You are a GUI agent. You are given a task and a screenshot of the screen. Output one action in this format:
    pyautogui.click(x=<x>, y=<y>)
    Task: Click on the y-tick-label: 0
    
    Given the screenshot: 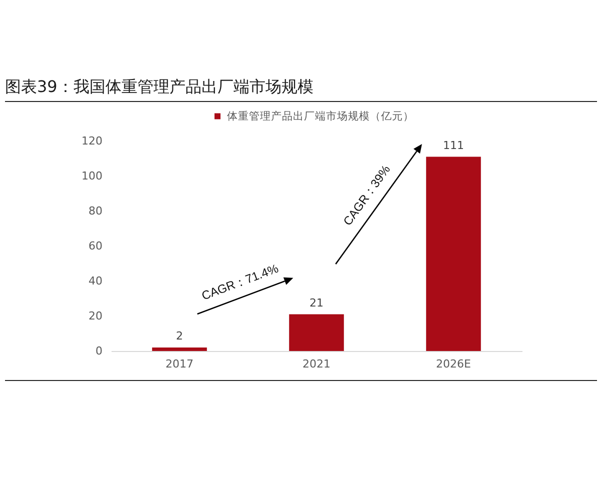 What is the action you would take?
    pyautogui.click(x=99, y=351)
    